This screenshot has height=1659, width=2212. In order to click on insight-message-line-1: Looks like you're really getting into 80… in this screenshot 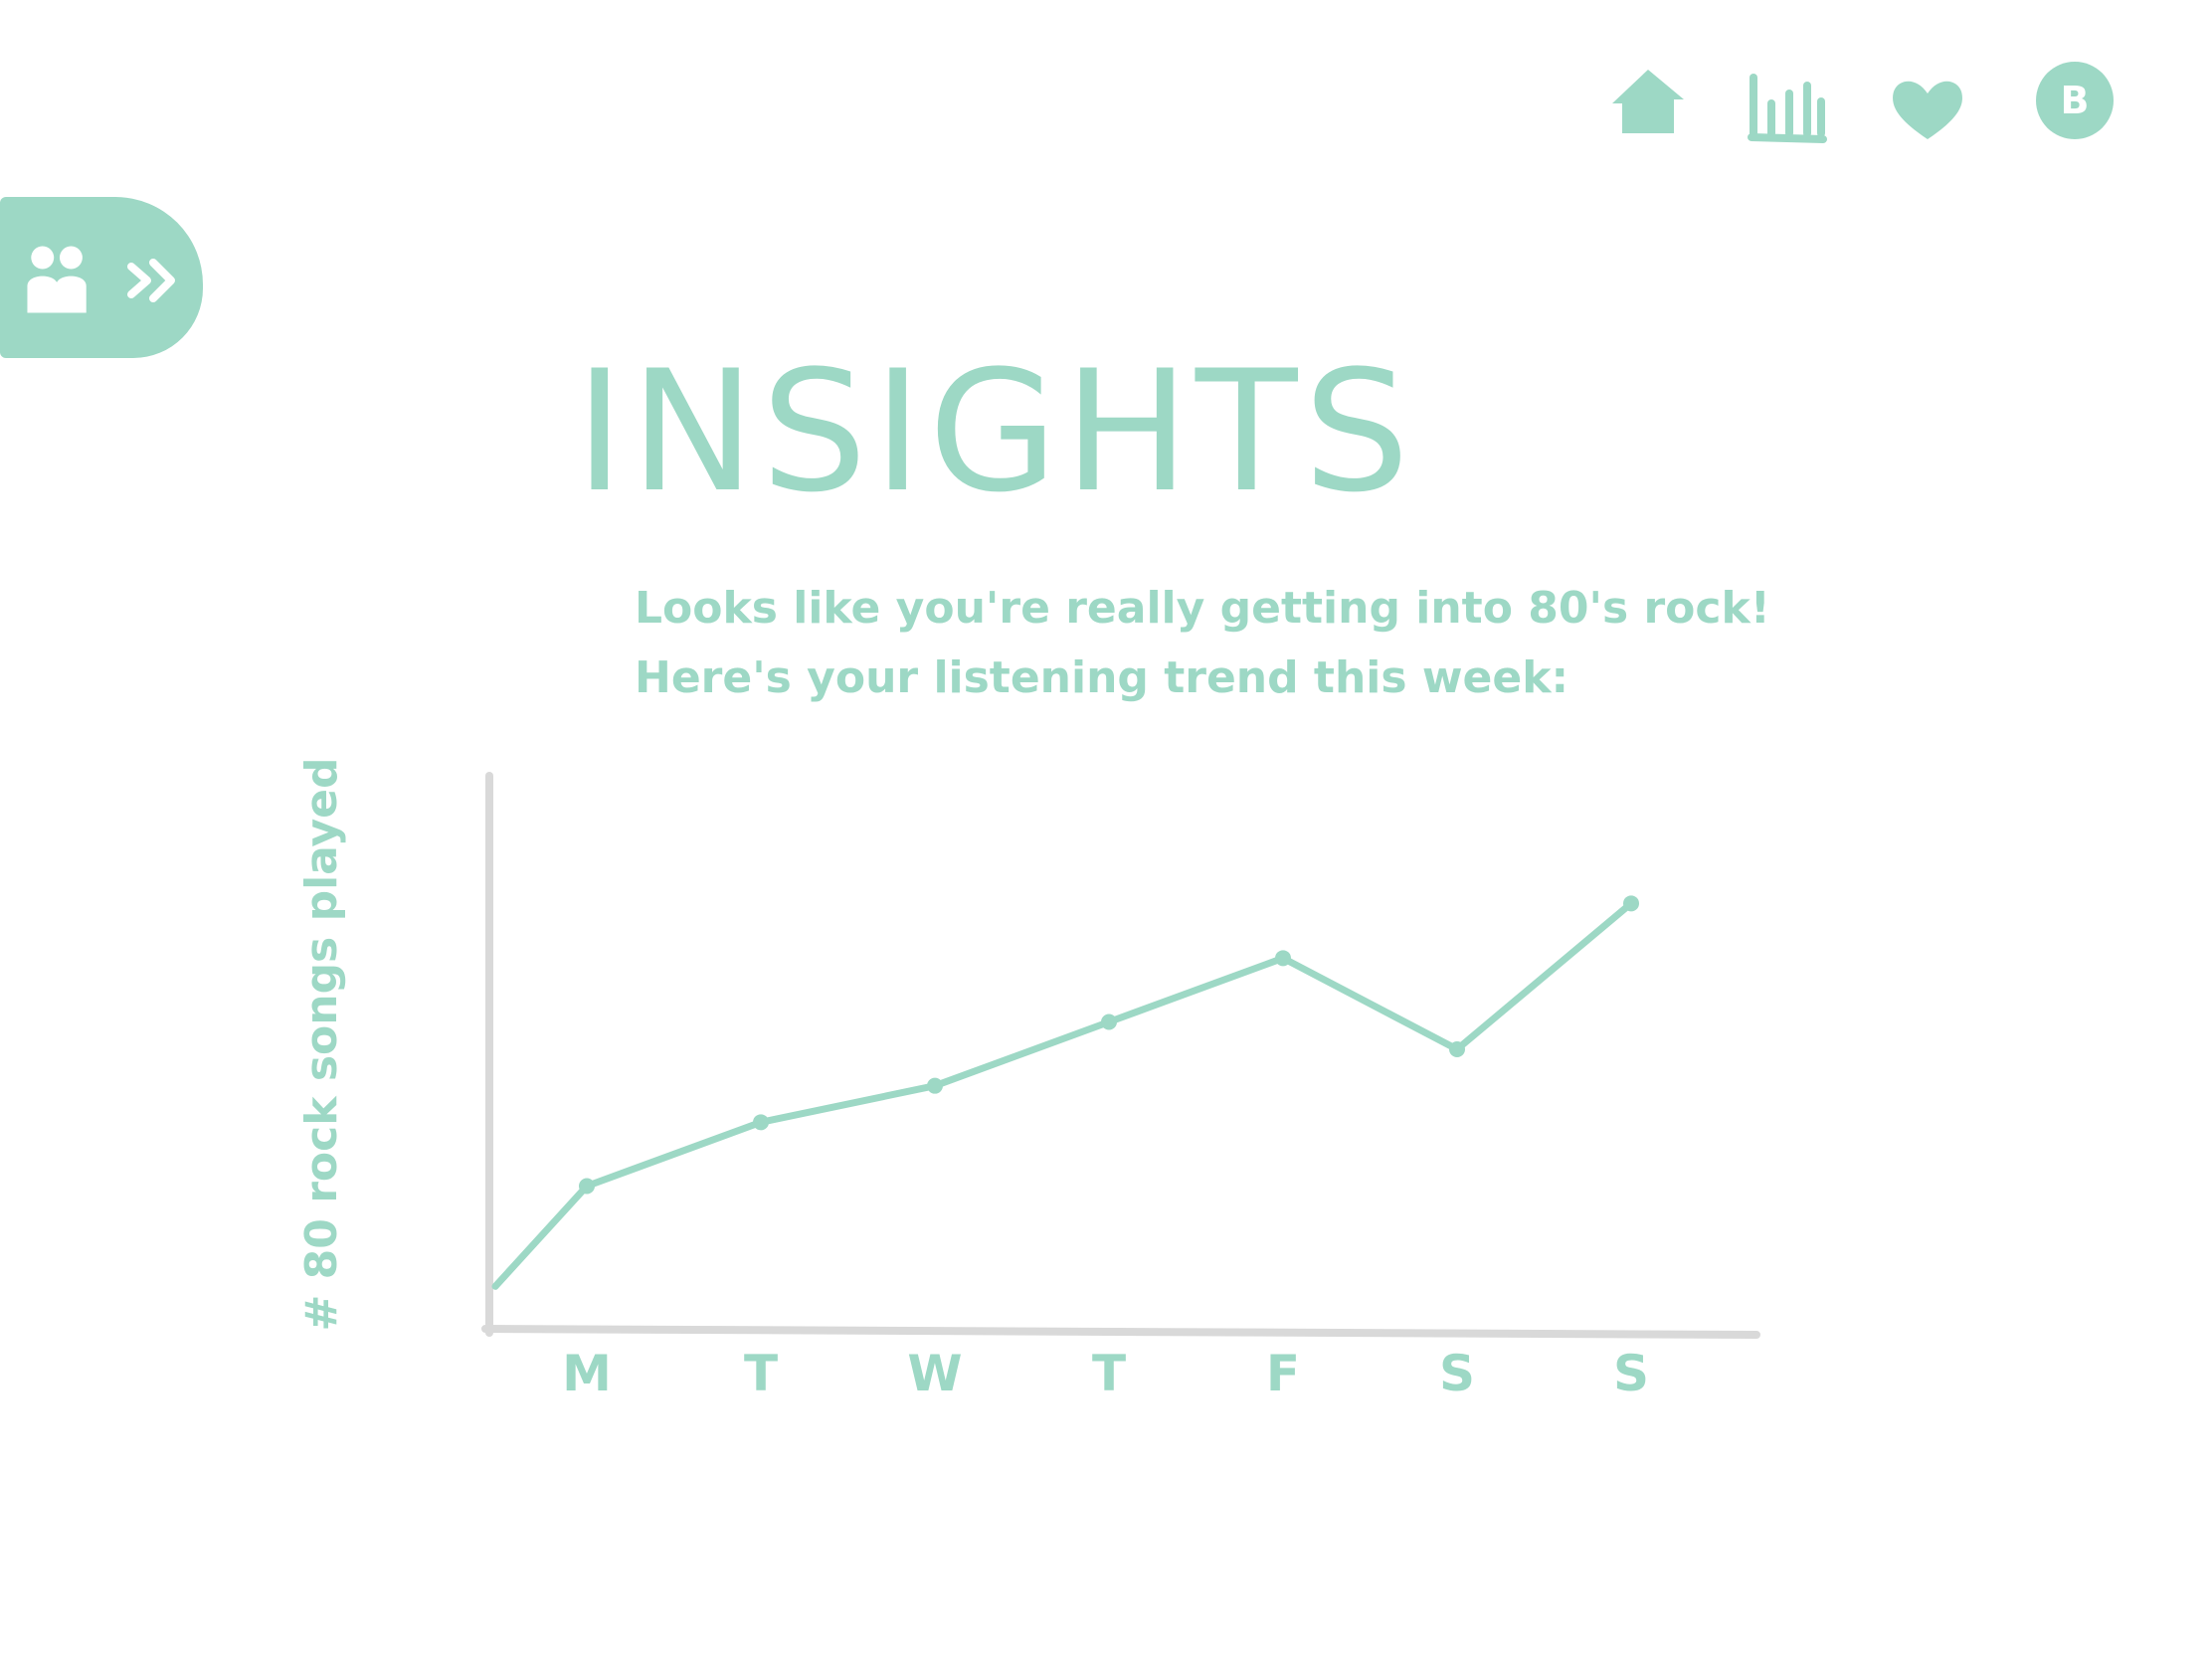, I will do `click(1202, 608)`.